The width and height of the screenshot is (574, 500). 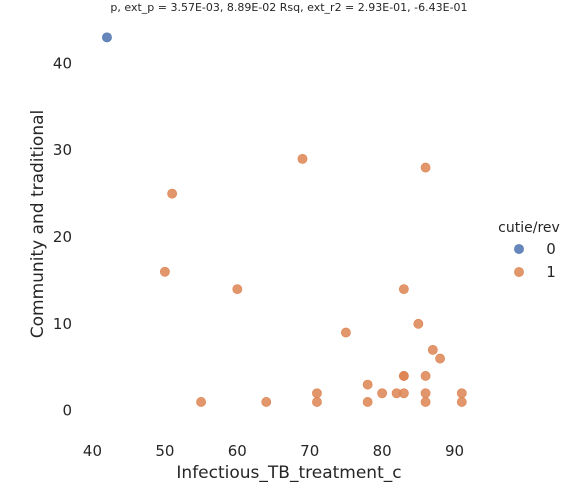 What do you see at coordinates (62, 63) in the screenshot?
I see `y-tick-label: 40` at bounding box center [62, 63].